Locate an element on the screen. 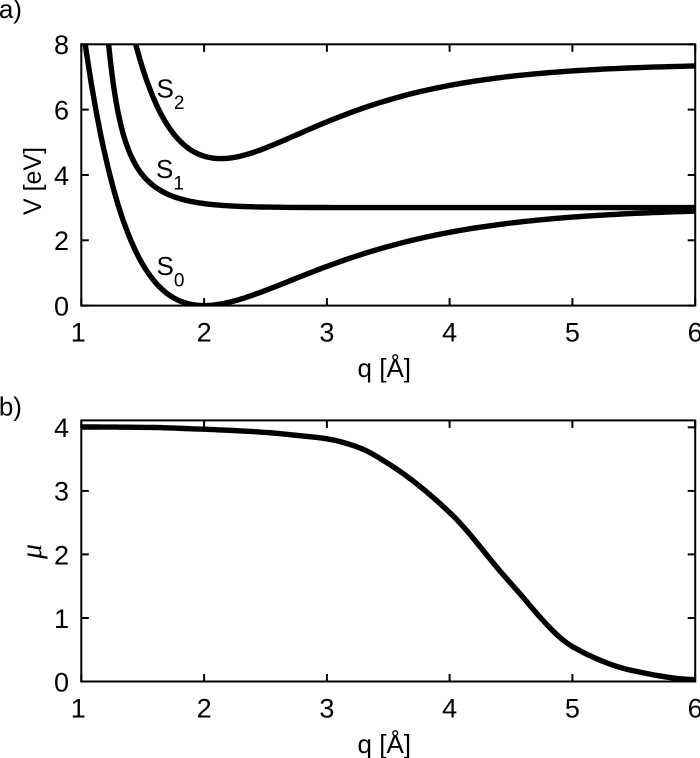 Image resolution: width=700 pixels, height=758 pixels. svg-text: μ is located at coordinates (31, 552).